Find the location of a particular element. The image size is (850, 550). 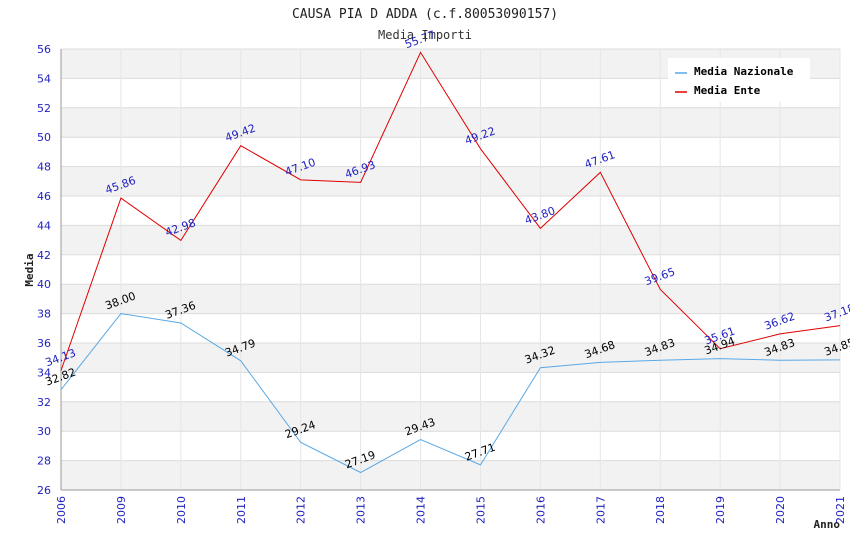

legend-label-nazionale: Media Nazionale is located at coordinates (744, 71).